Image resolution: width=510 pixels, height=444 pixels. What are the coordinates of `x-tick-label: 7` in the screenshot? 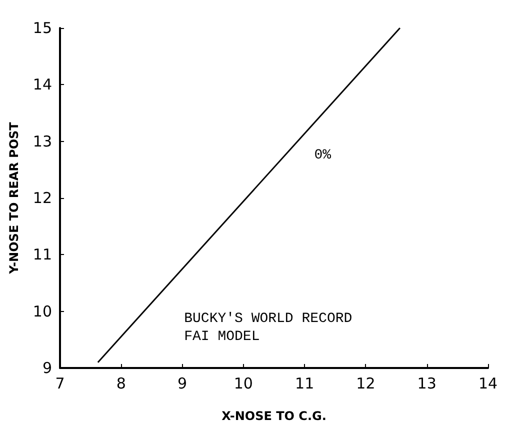 It's located at (60, 383).